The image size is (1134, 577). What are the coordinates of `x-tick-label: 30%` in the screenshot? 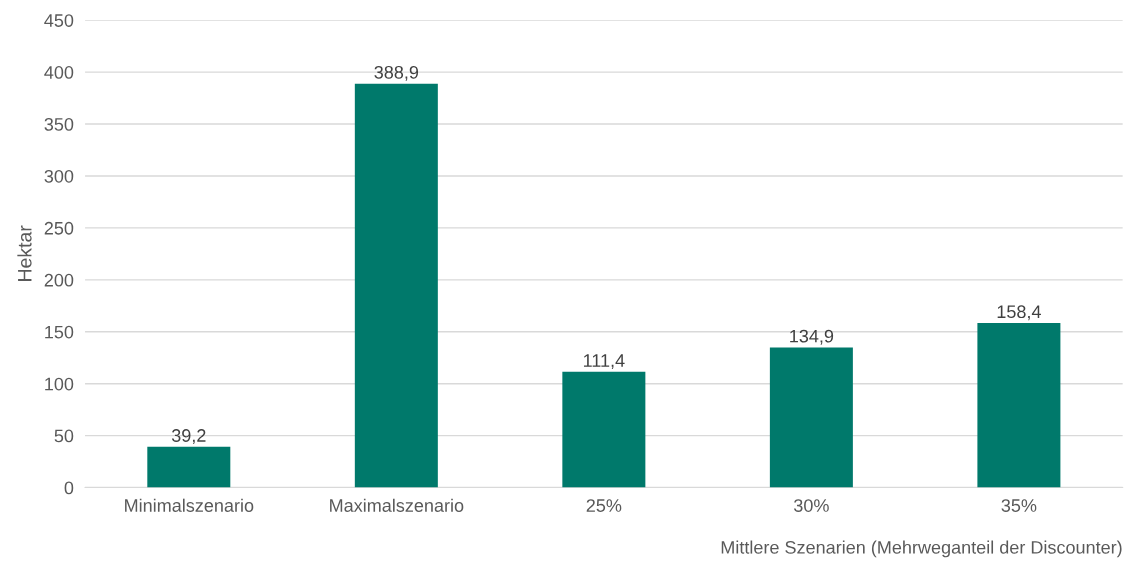 It's located at (811, 505).